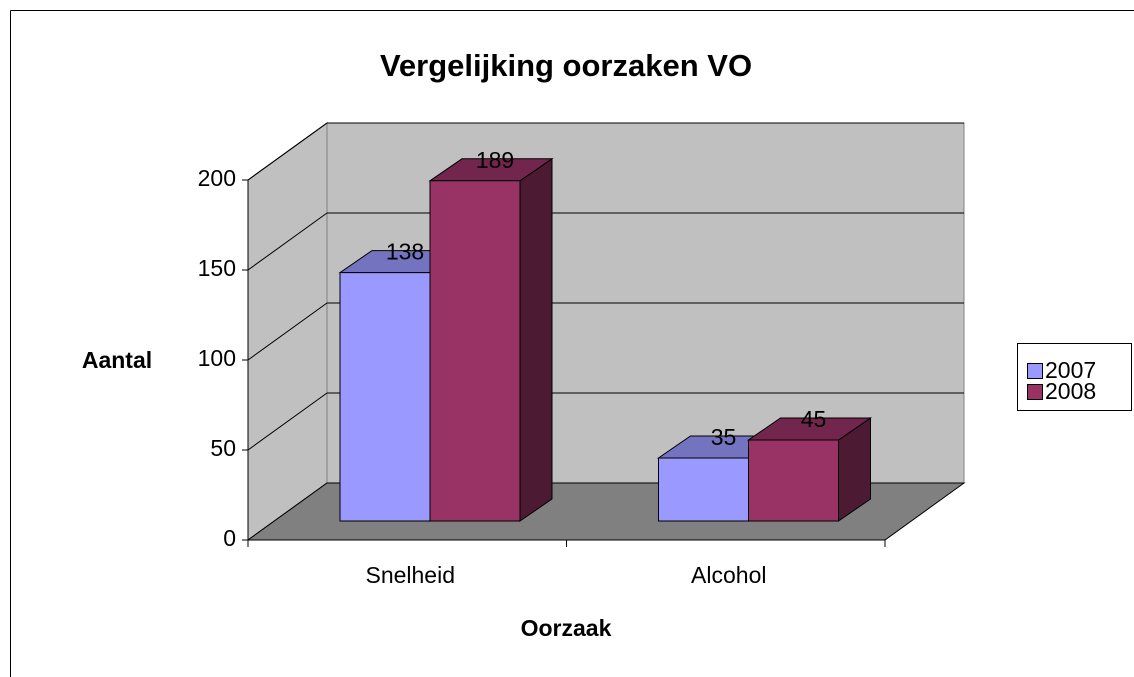 This screenshot has height=677, width=1134. I want to click on bar-side, so click(536, 339).